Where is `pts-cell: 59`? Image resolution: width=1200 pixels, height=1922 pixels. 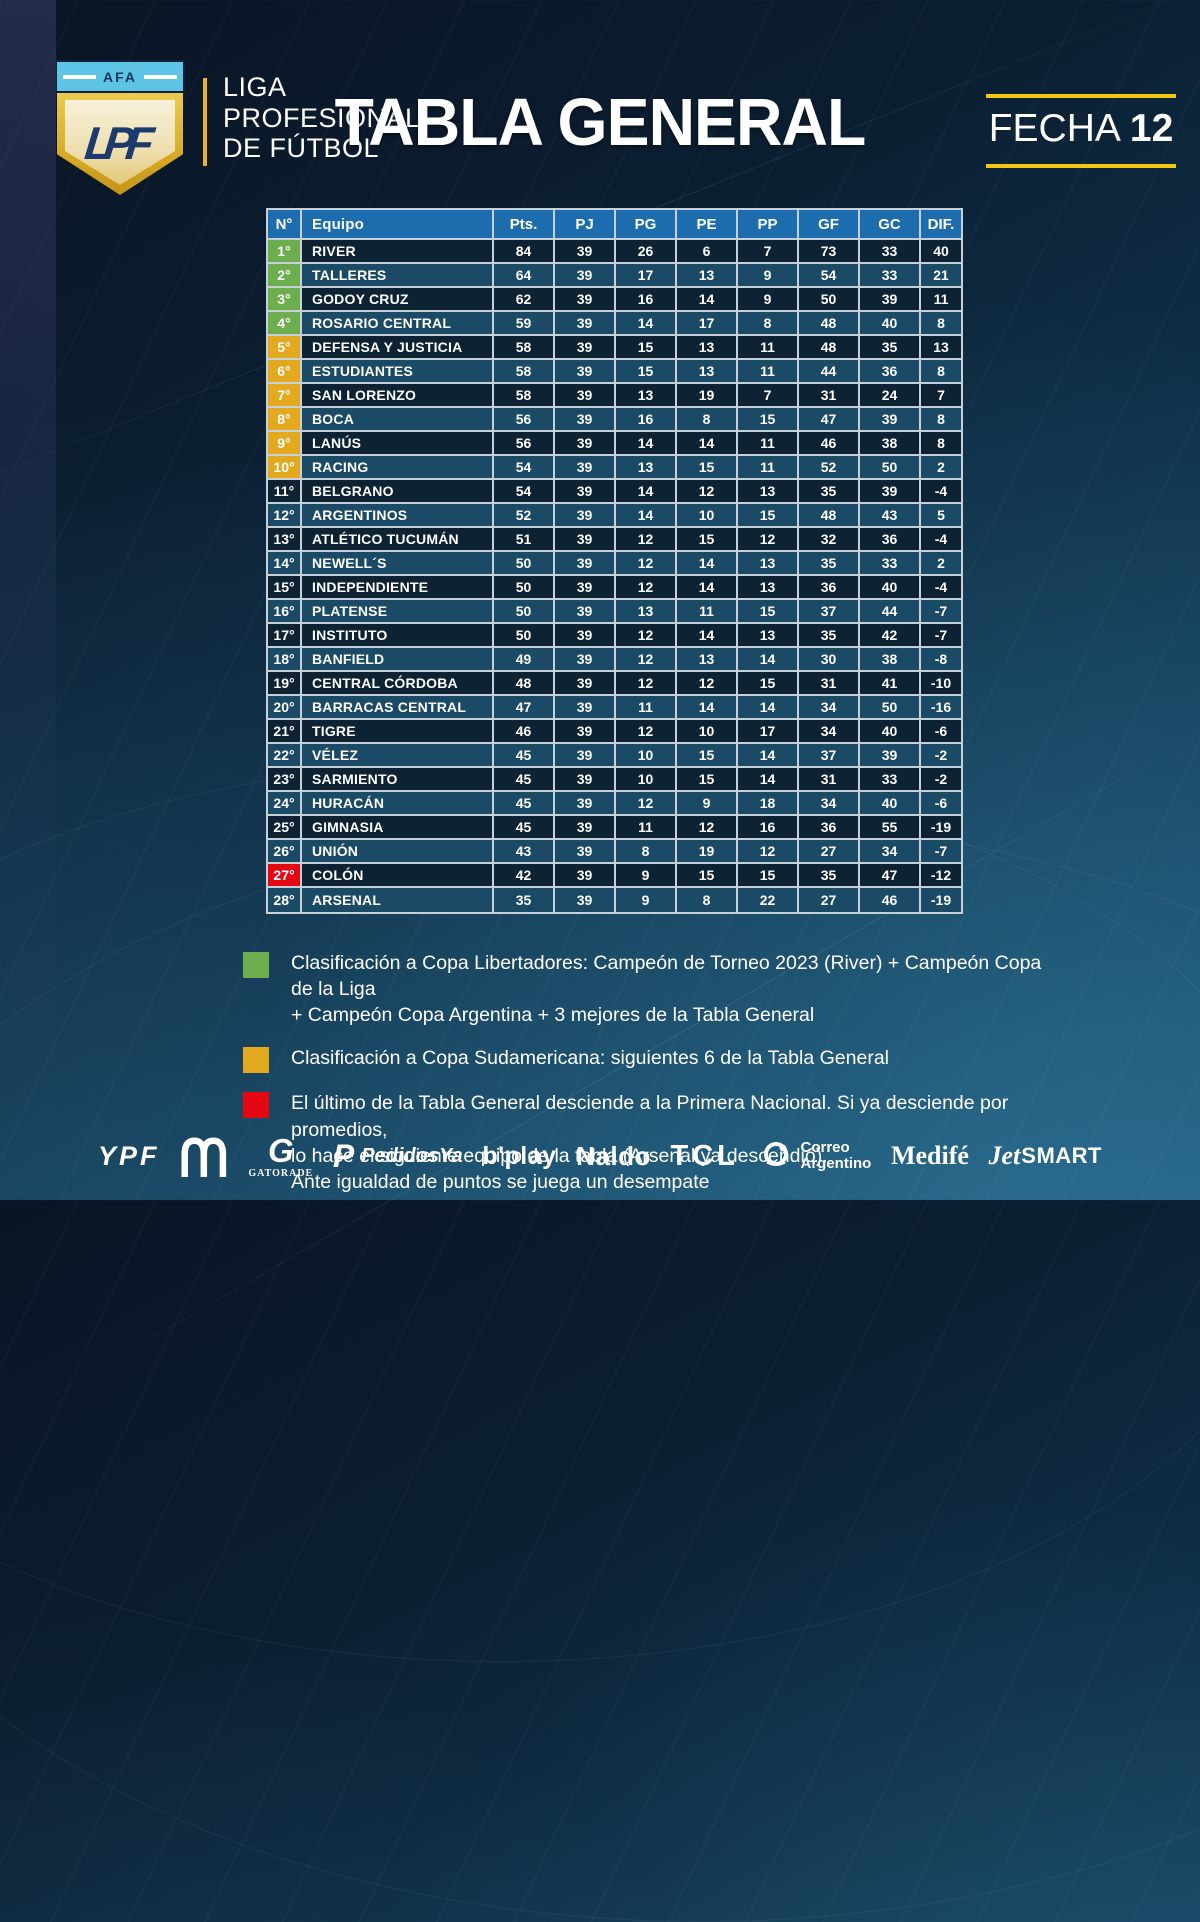
pts-cell: 59 is located at coordinates (524, 323).